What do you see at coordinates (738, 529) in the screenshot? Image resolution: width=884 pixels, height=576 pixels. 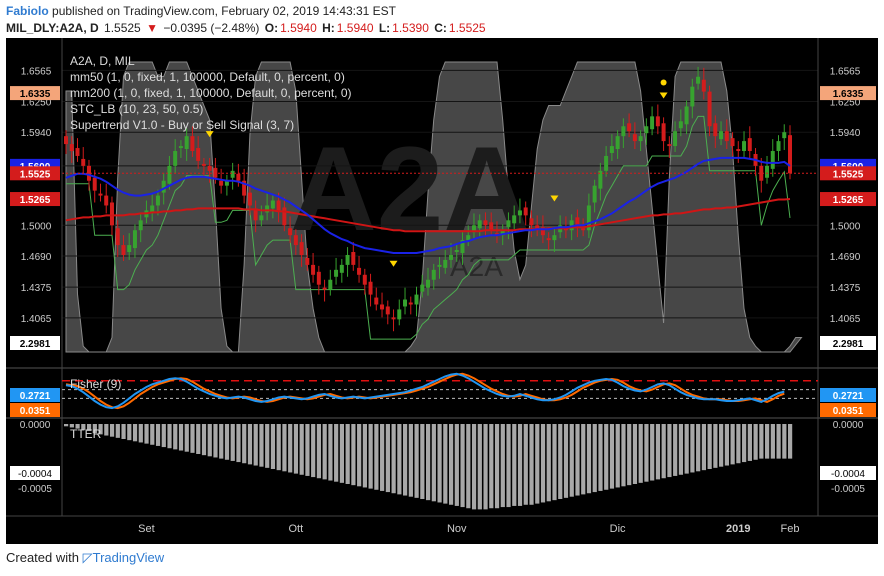 I see `time-tick-label: 2019` at bounding box center [738, 529].